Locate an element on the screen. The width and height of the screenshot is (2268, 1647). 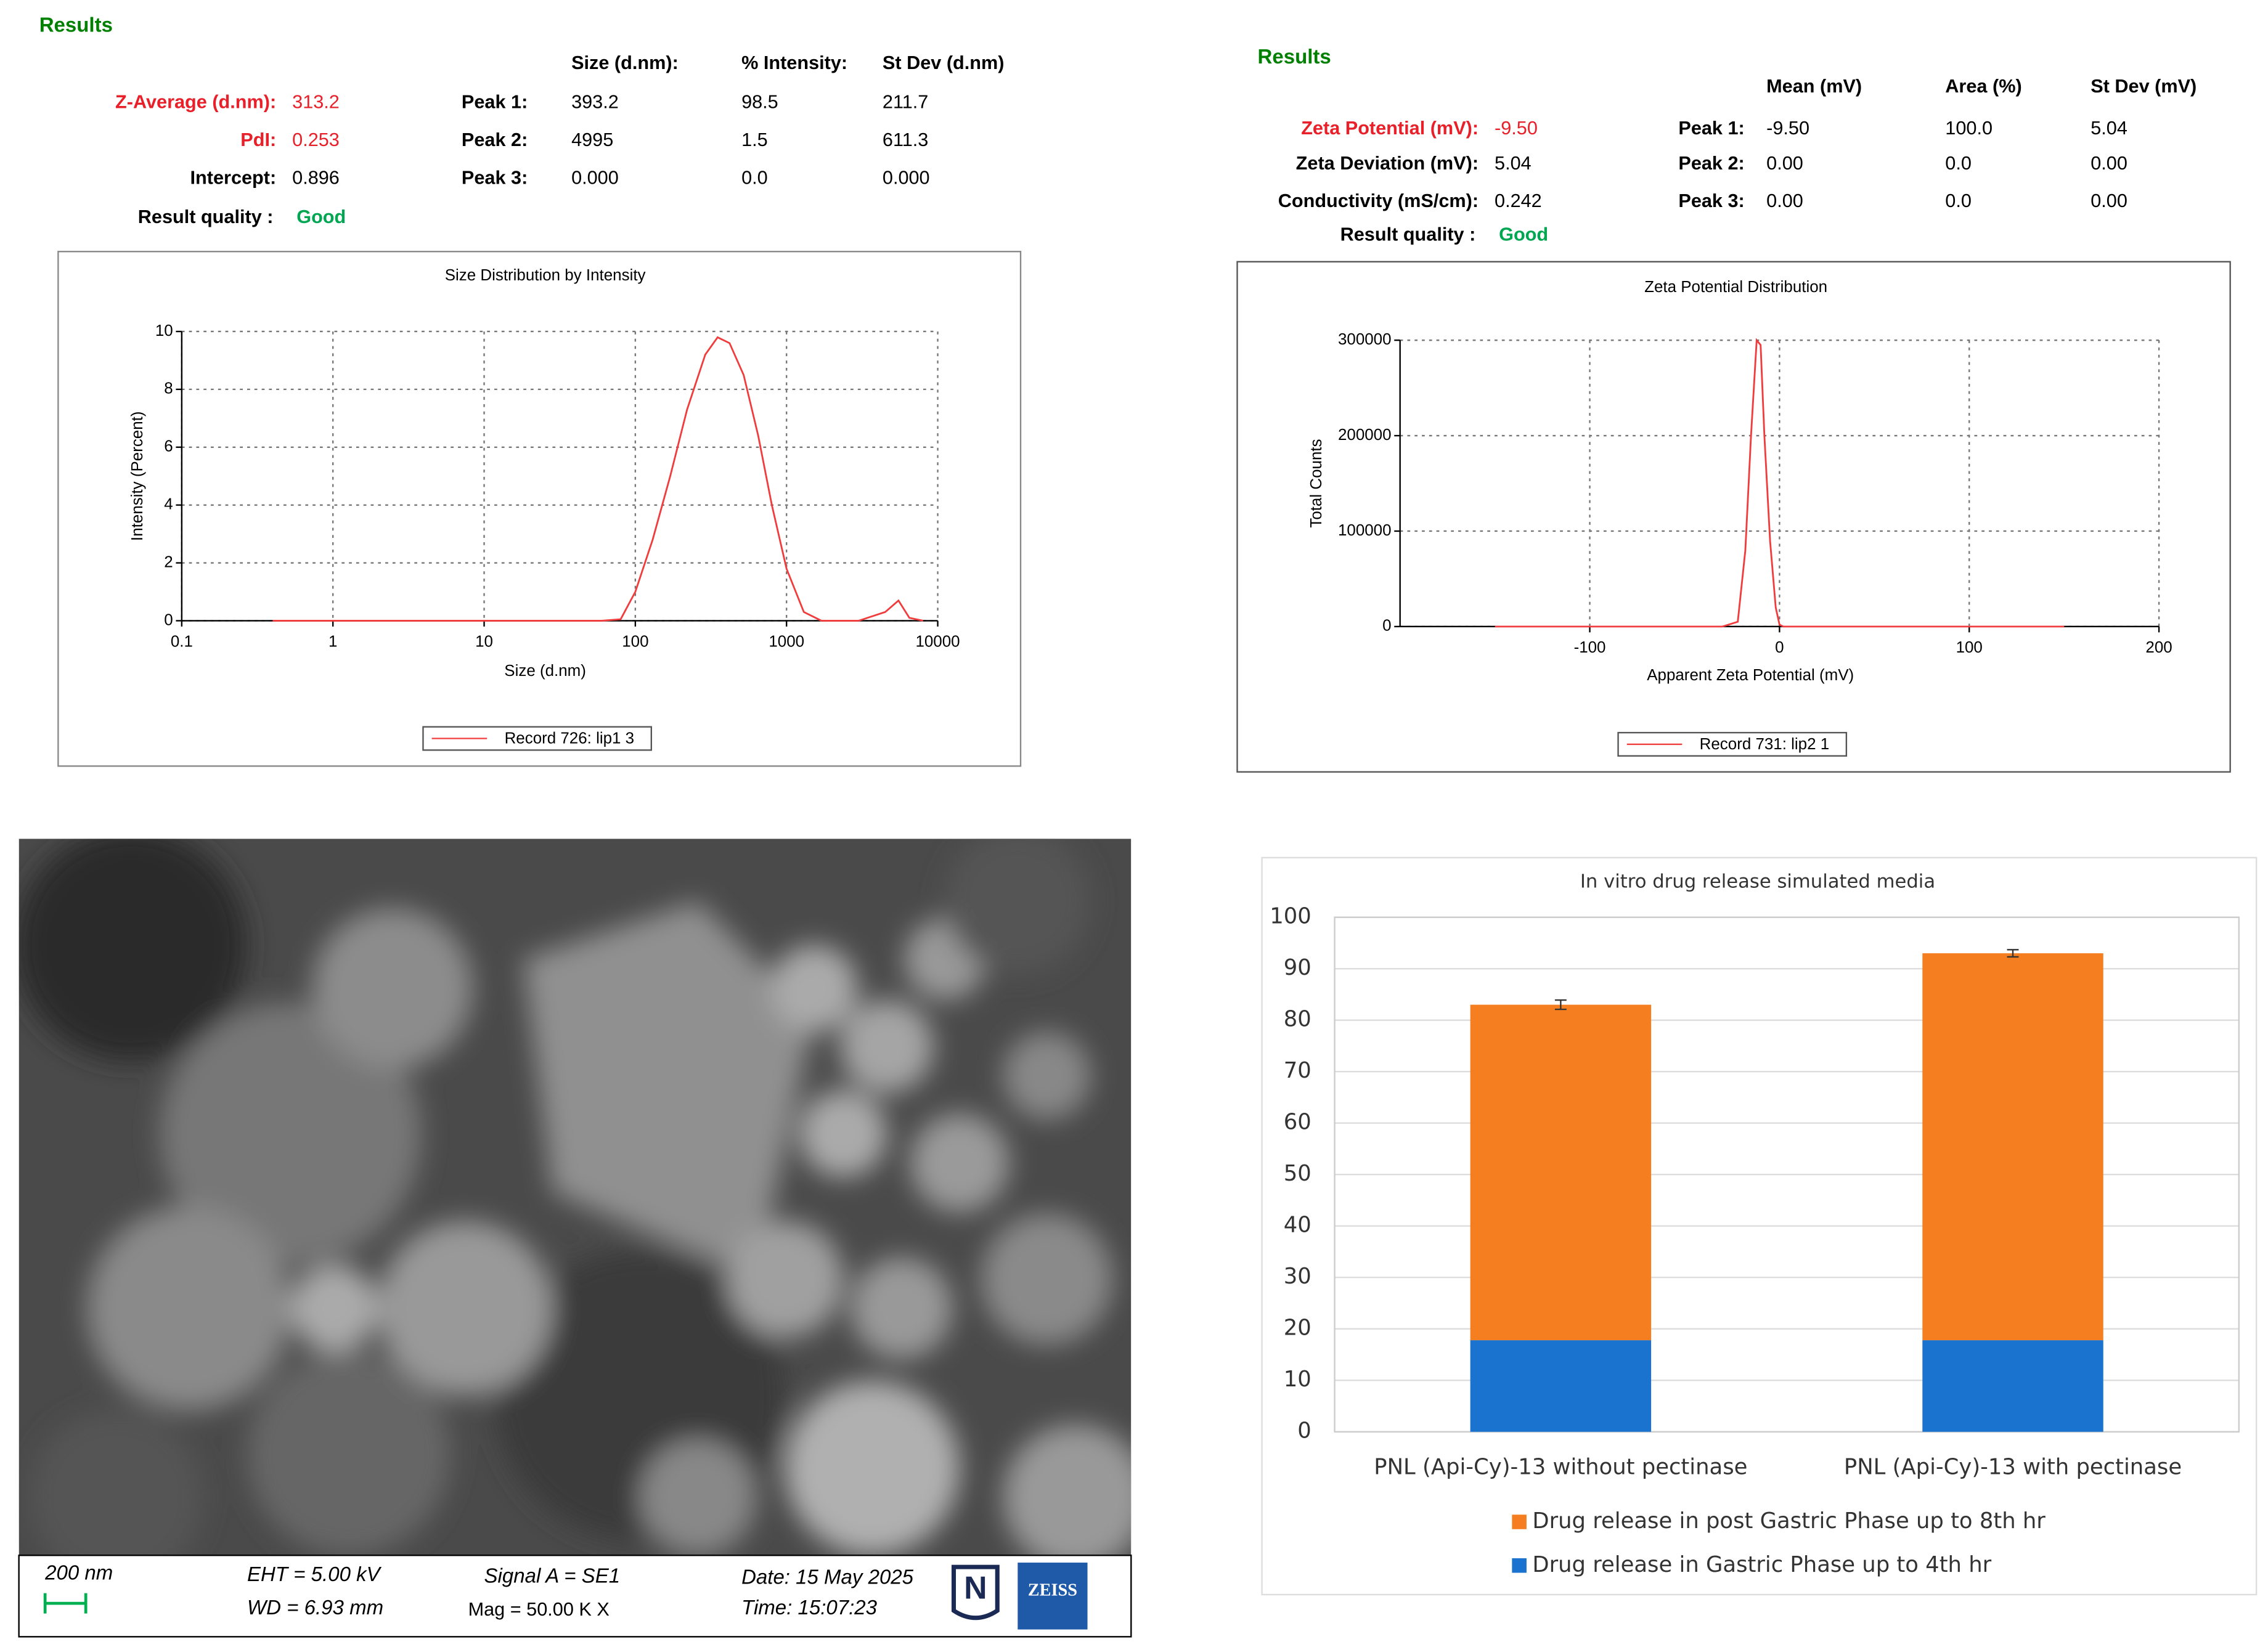
summary-label: Zeta Potential (mV): is located at coordinates (1390, 128).